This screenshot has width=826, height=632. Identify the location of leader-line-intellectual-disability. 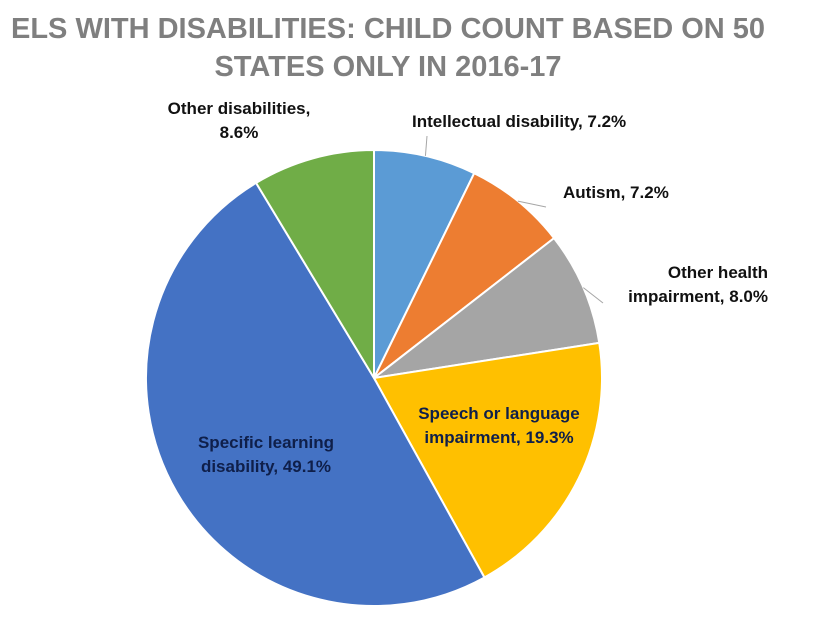
(426, 145).